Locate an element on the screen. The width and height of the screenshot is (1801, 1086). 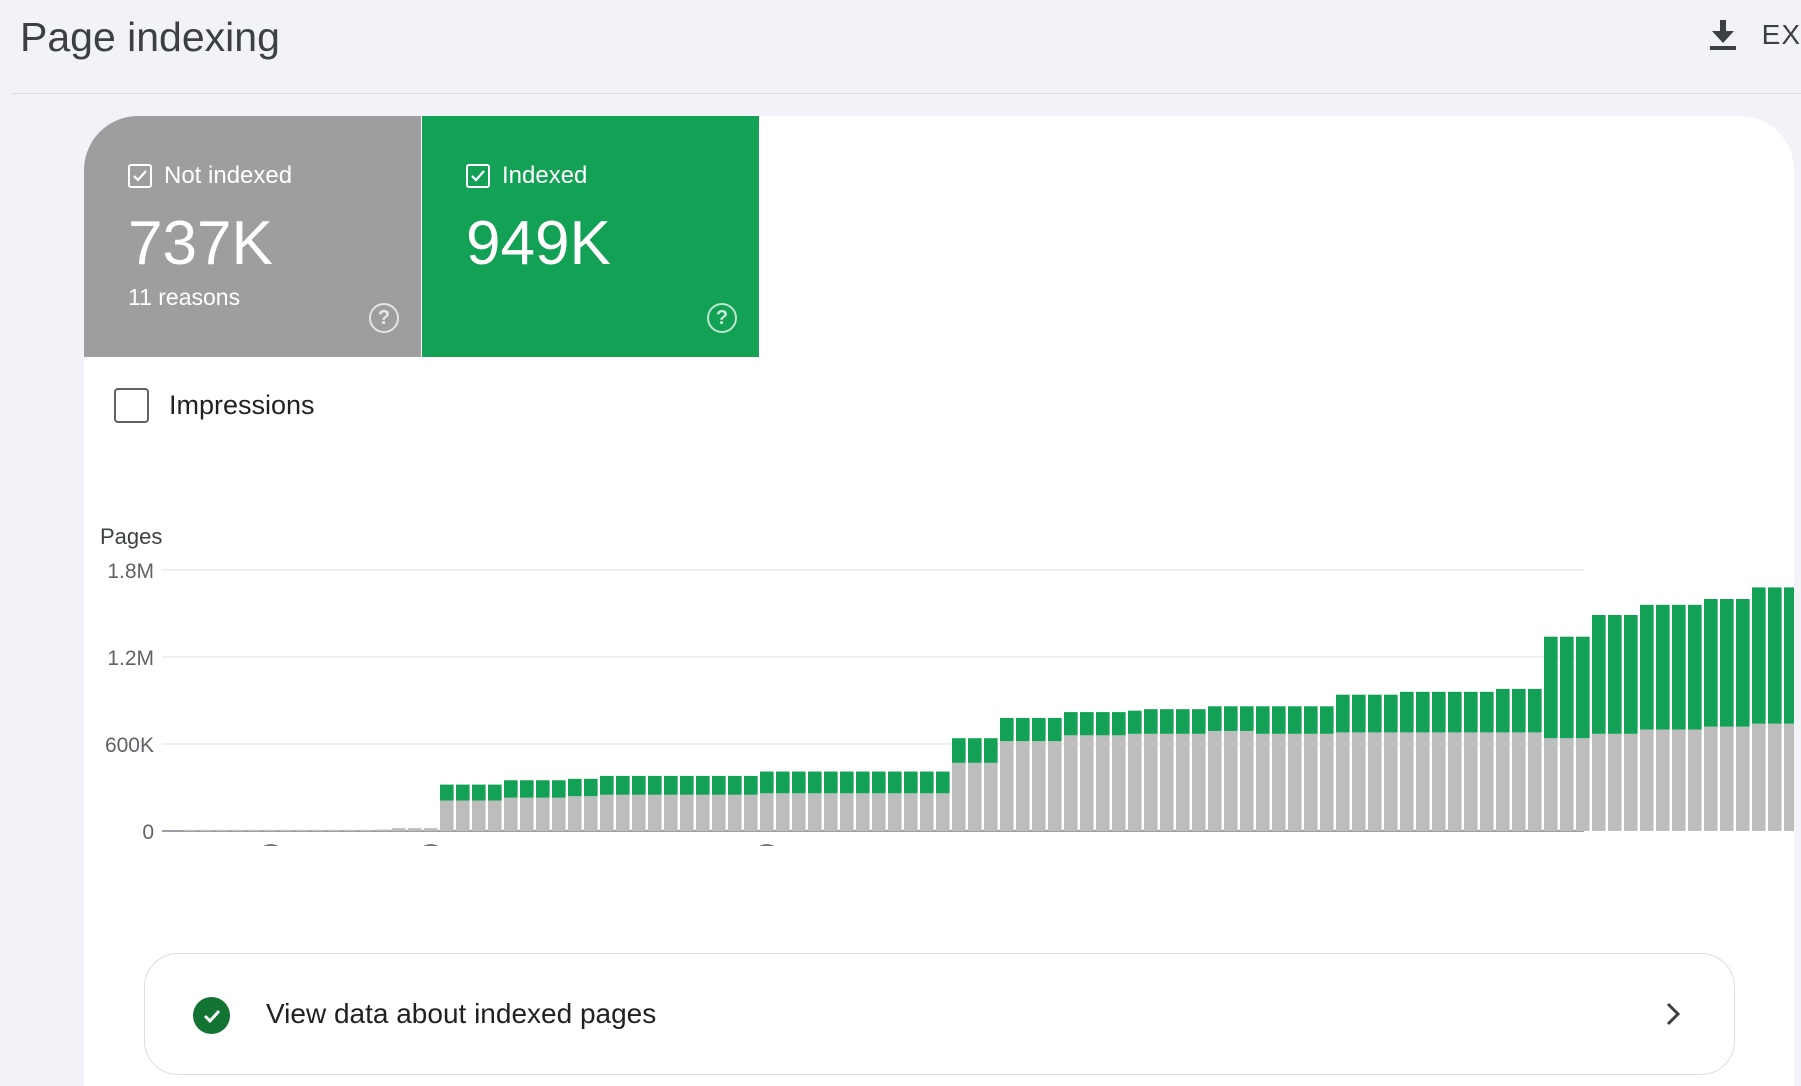
impressions-label: Impressions is located at coordinates (242, 405).